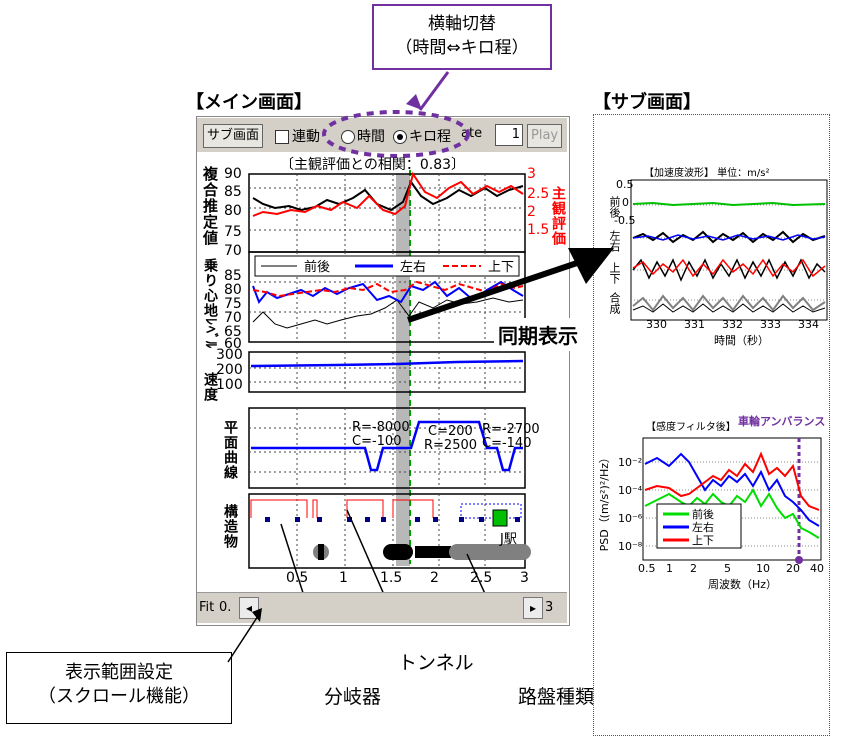 The image size is (850, 736). What do you see at coordinates (630, 462) in the screenshot?
I see `psd-ytick-0: 10⁻²` at bounding box center [630, 462].